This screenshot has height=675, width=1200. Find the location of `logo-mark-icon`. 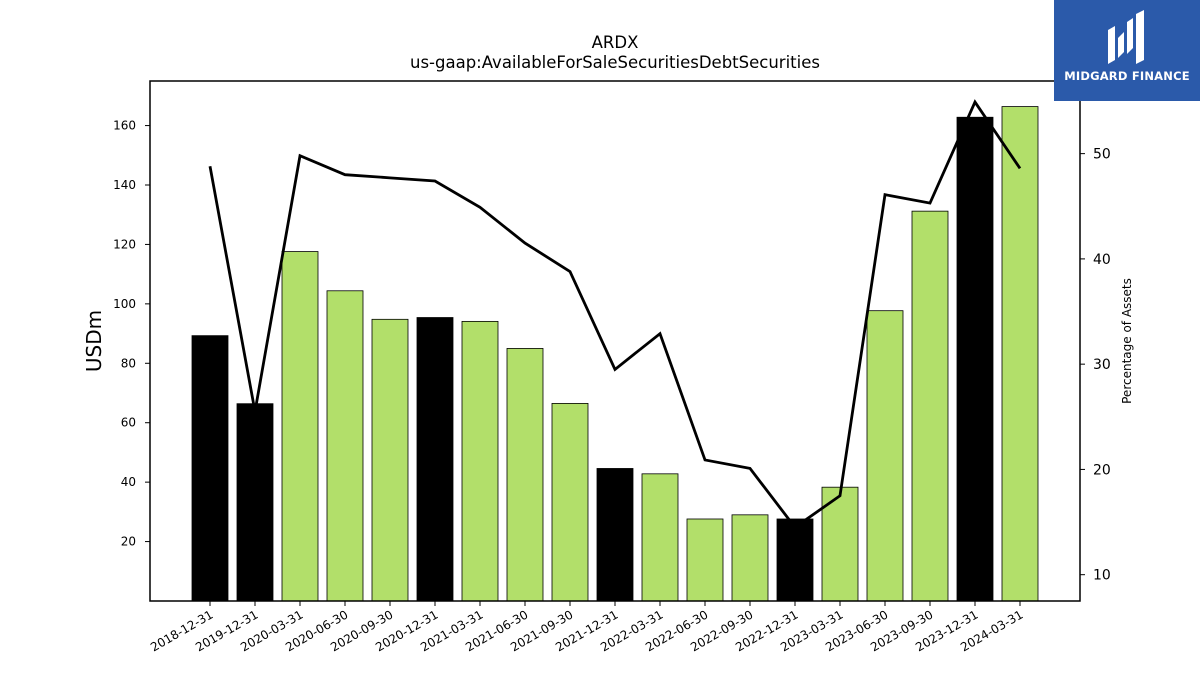

logo-mark-icon is located at coordinates (1126, 37).